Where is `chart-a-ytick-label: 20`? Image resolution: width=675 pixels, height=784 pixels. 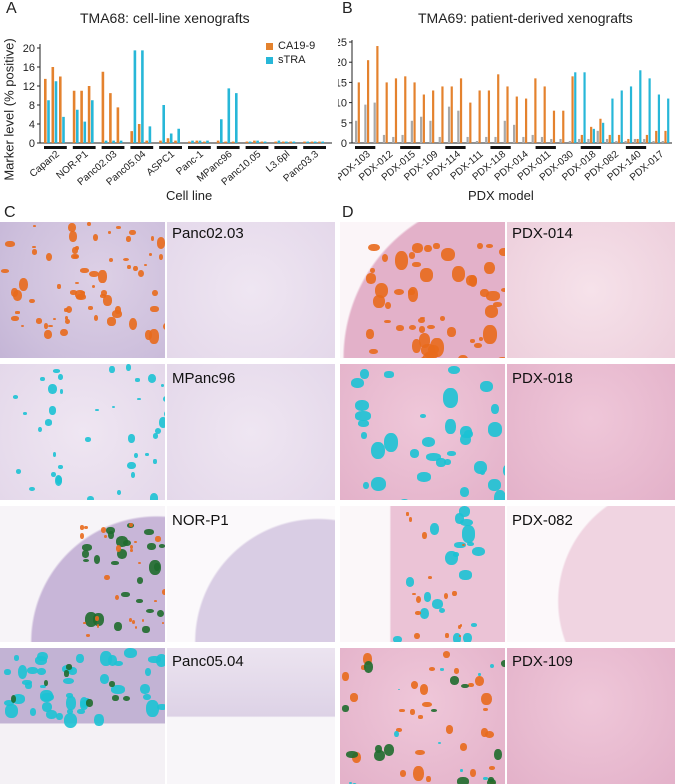 chart-a-ytick-label: 20 is located at coordinates (29, 49).